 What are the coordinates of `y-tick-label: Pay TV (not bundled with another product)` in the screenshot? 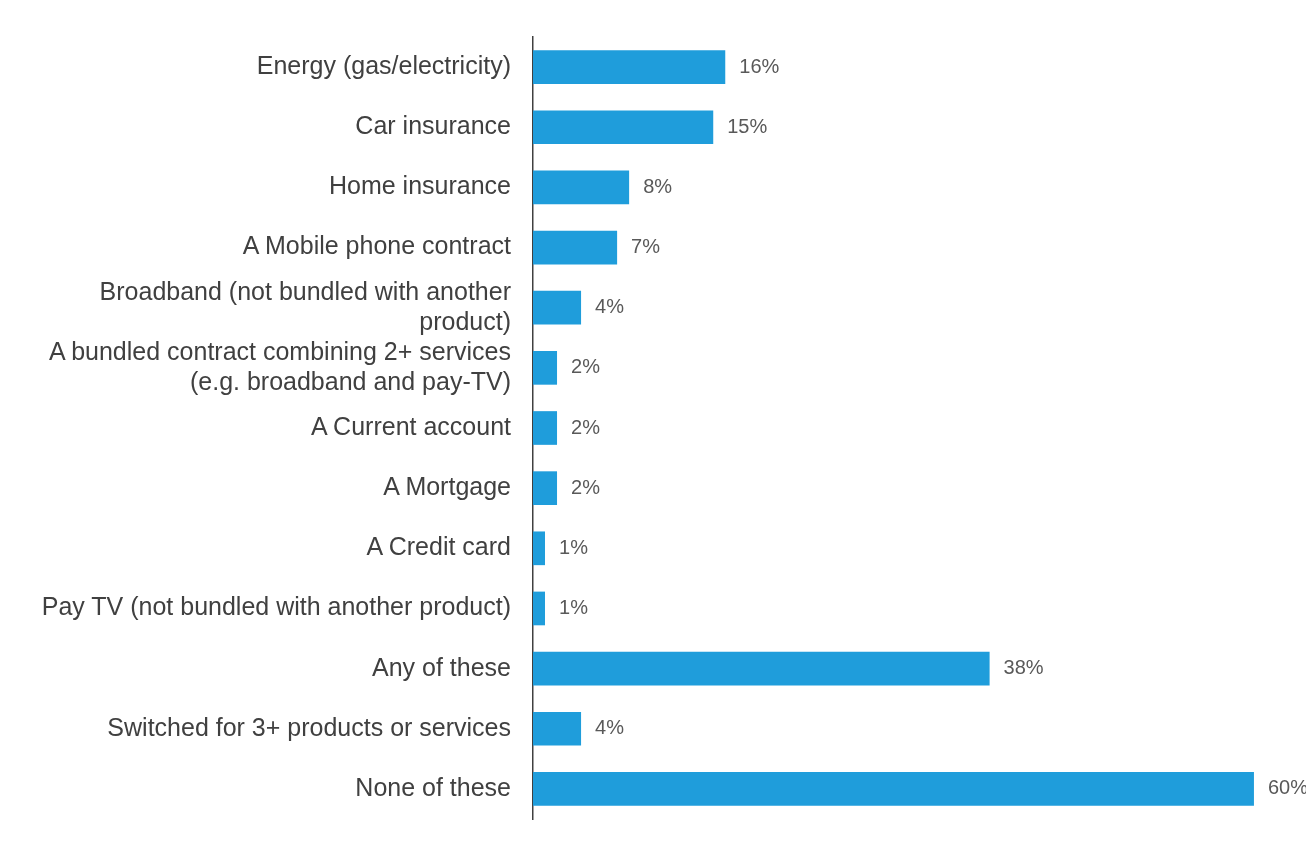 It's located at (276, 606).